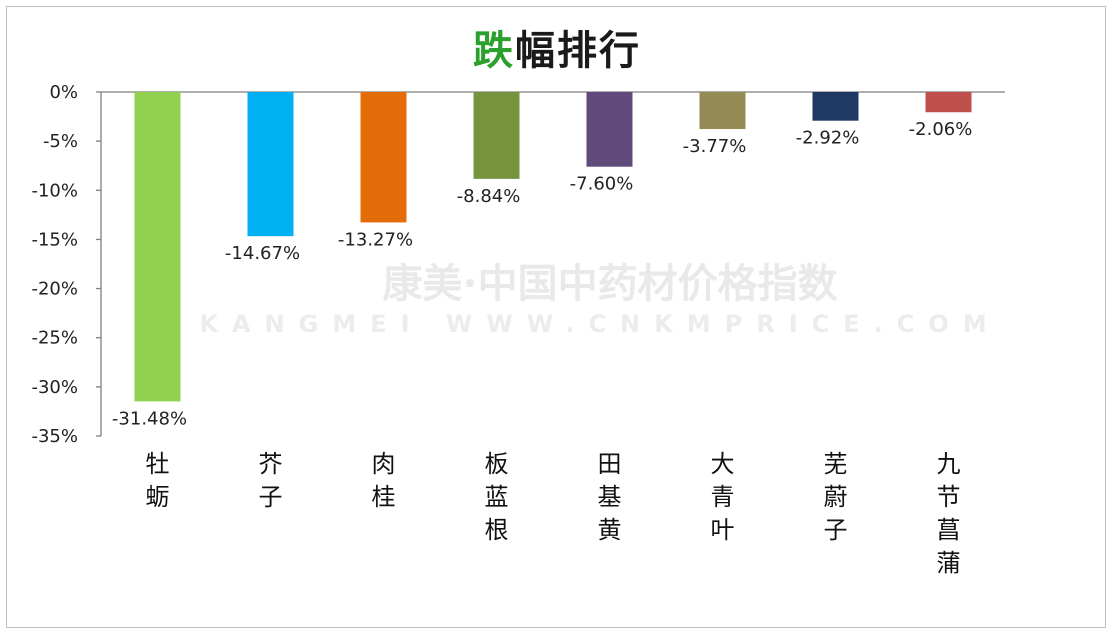  I want to click on data-label-1: -14.67%, so click(262, 253).